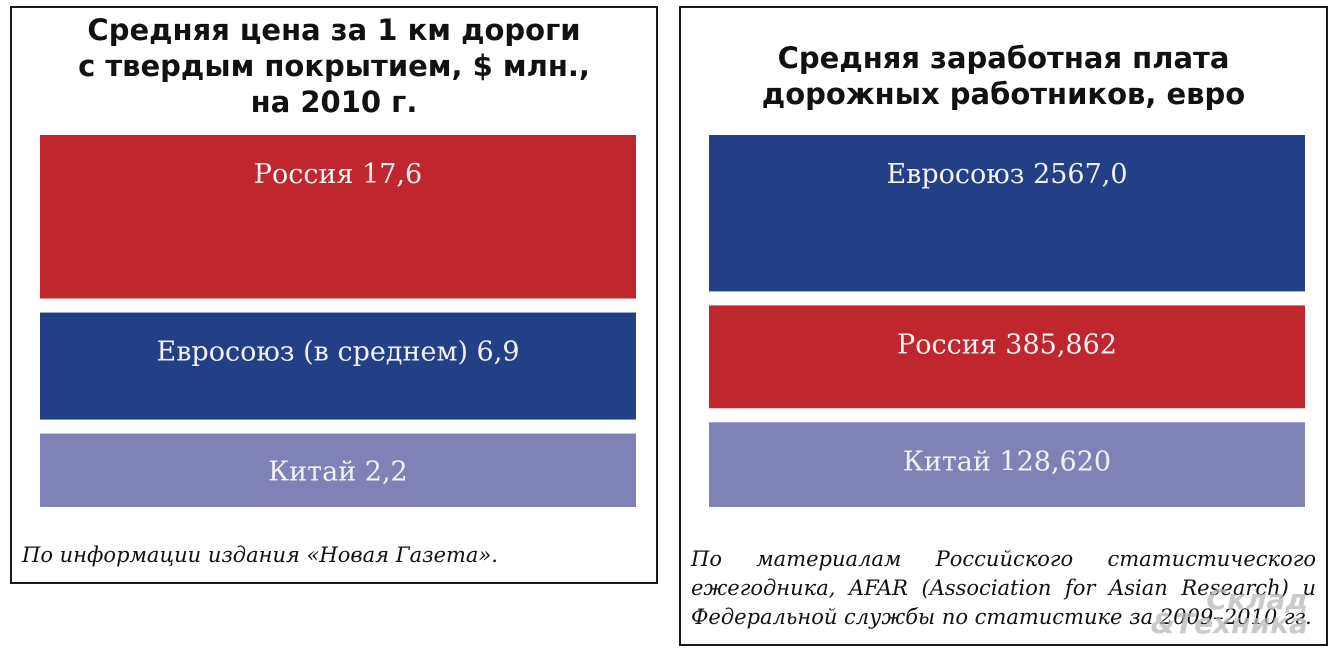 The image size is (1332, 651). Describe the element at coordinates (338, 174) in the screenshot. I see `bar-label-0: Россия 17,6` at that location.